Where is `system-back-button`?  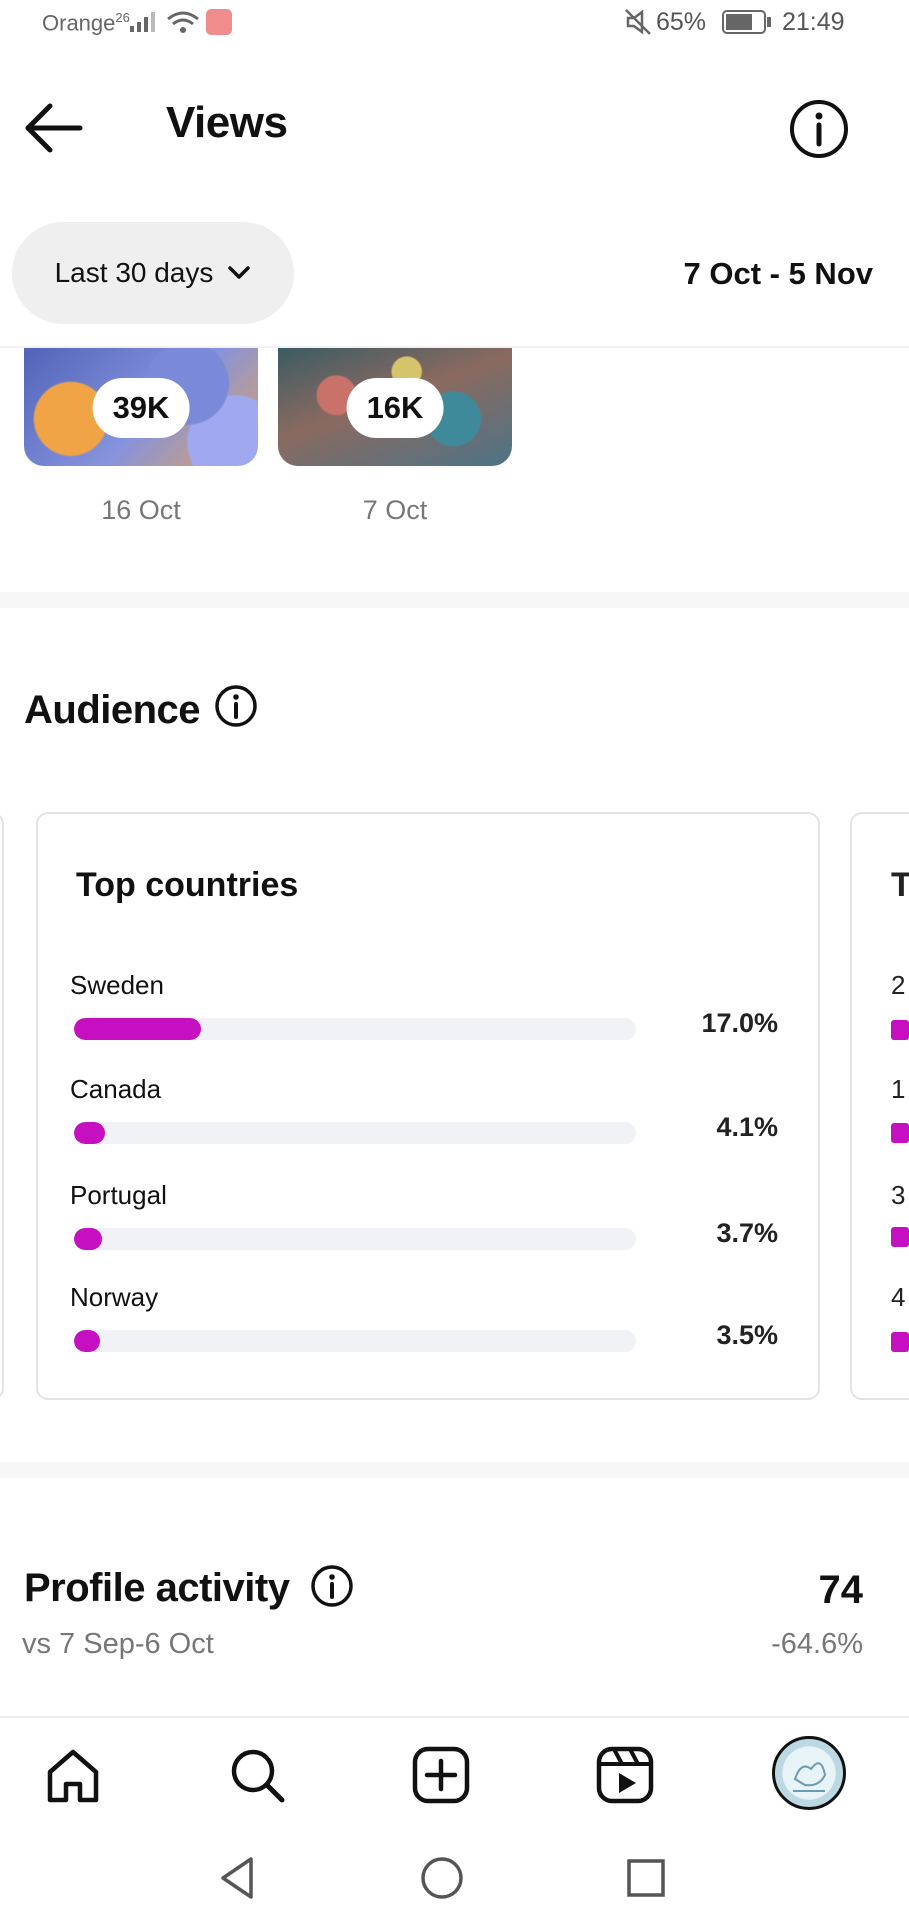
system-back-button is located at coordinates (238, 1878).